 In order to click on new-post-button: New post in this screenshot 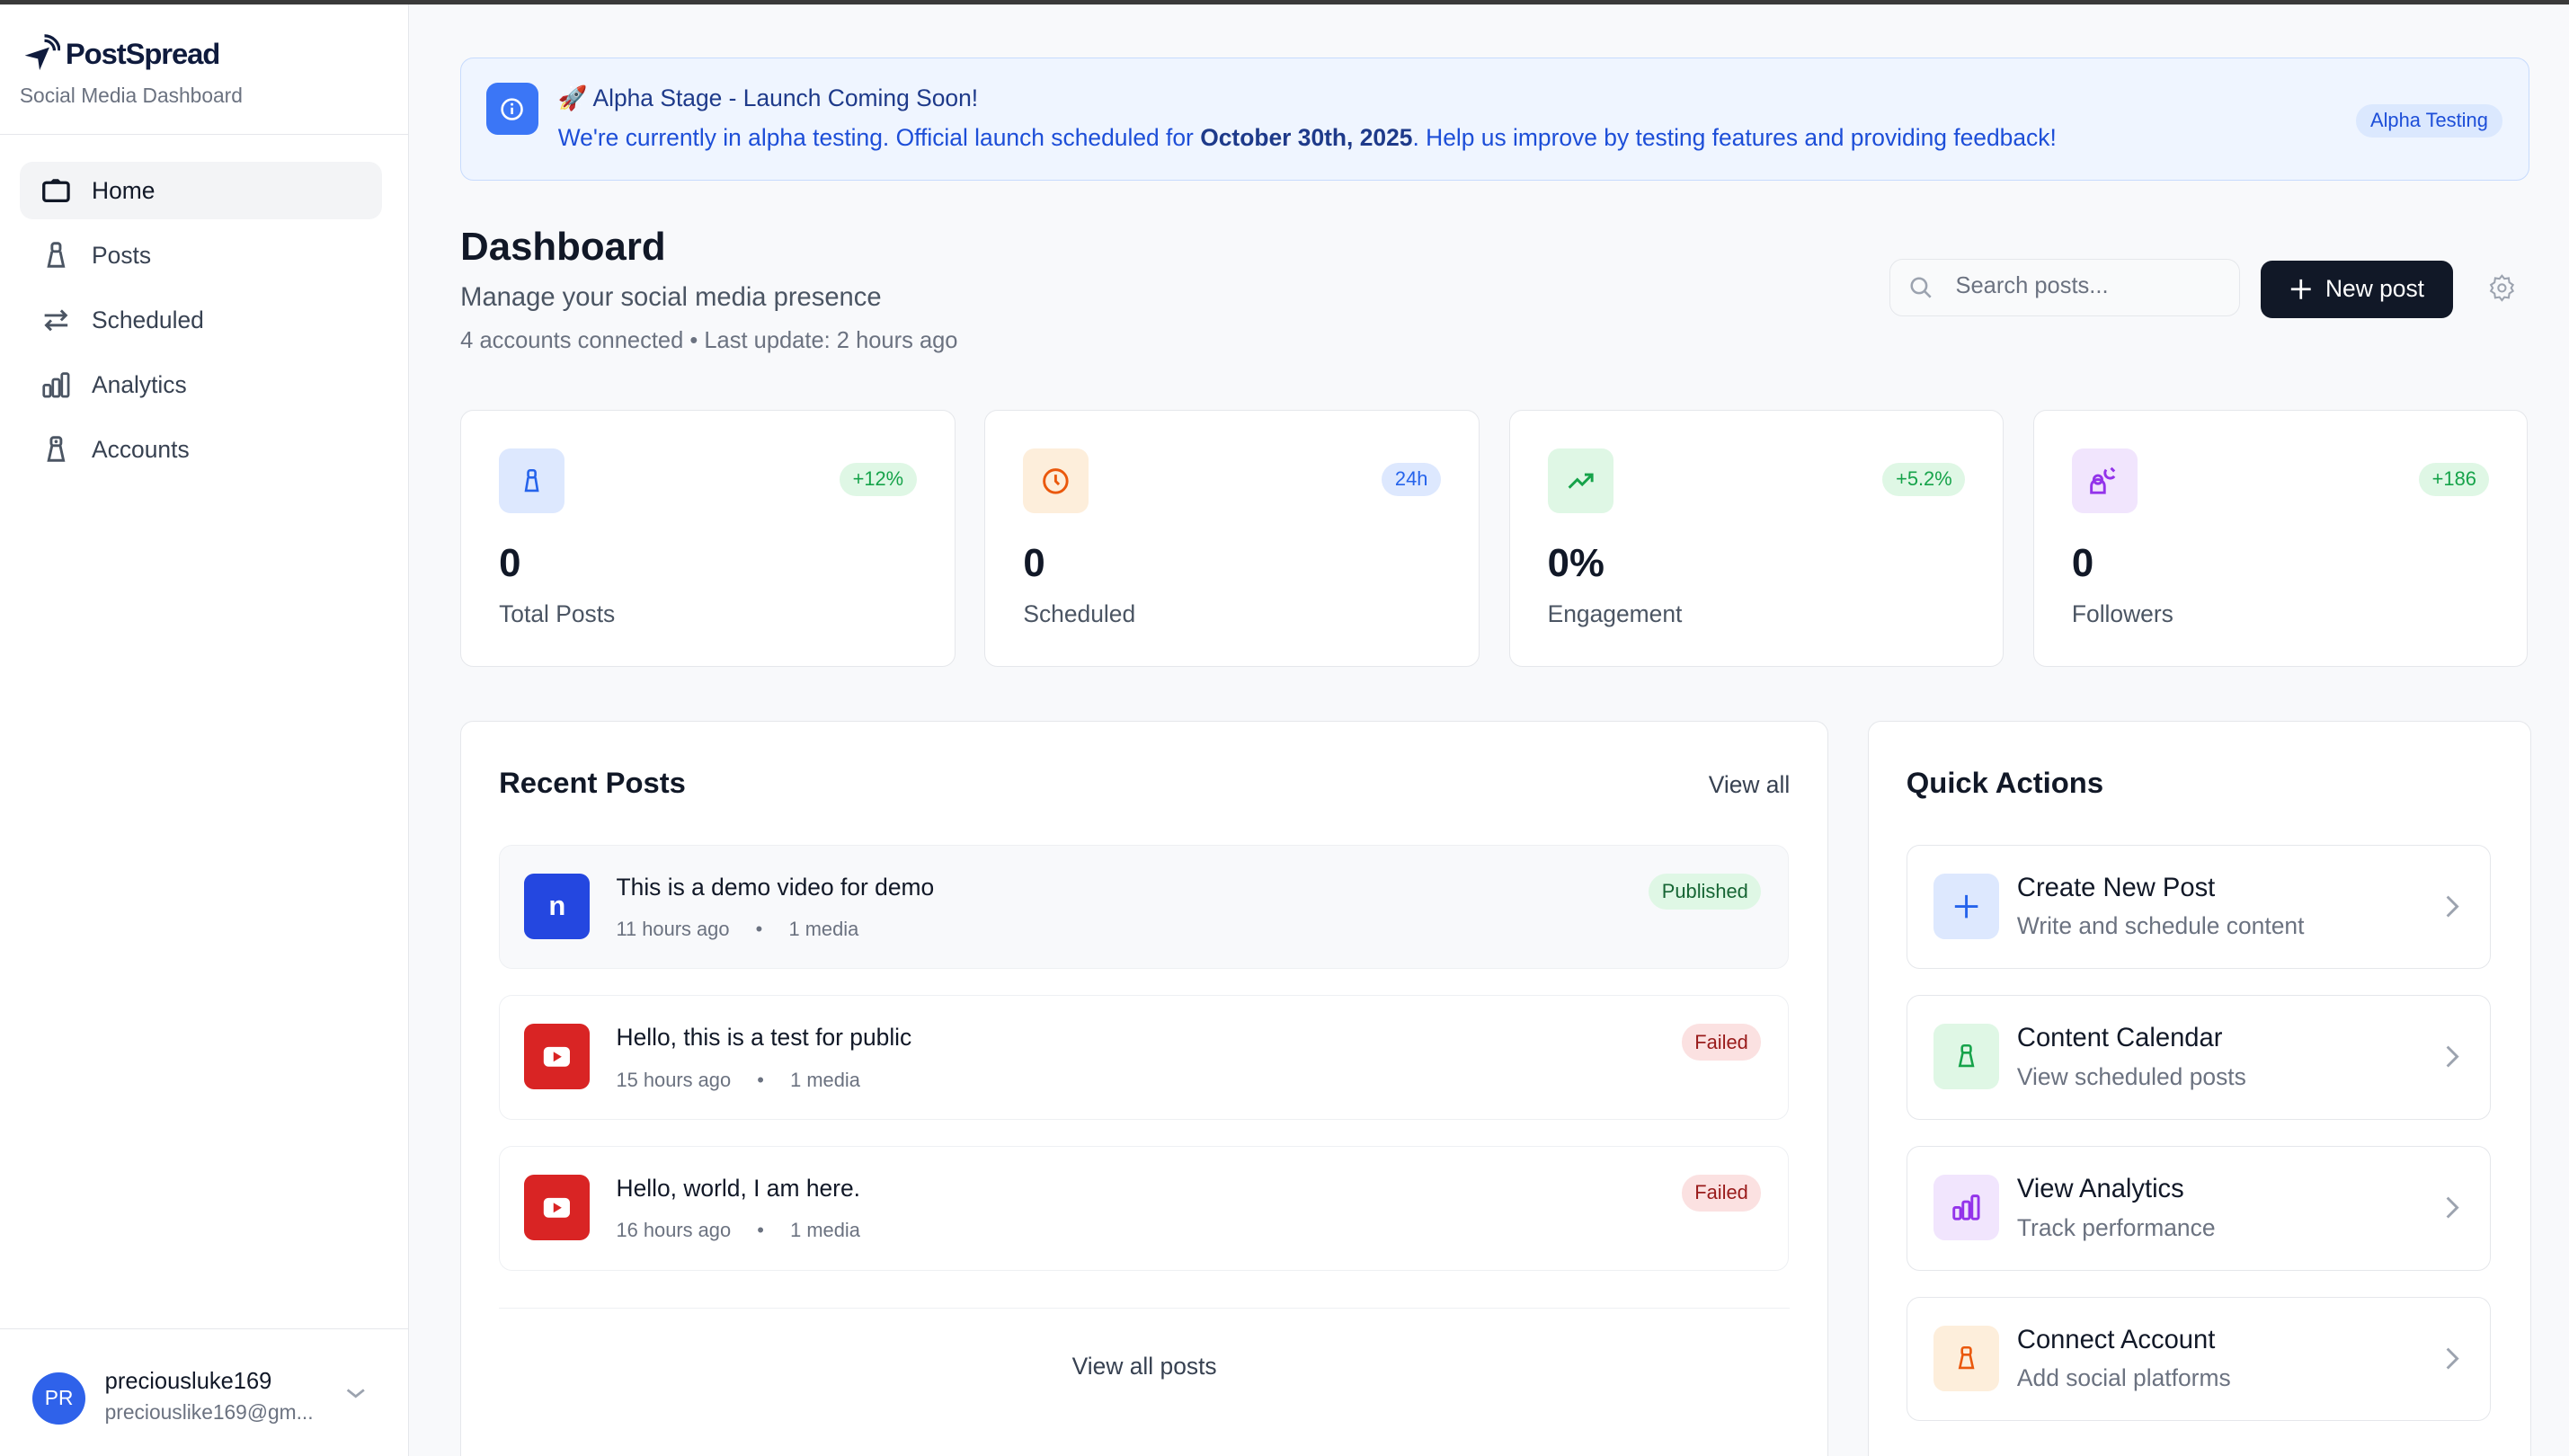, I will do `click(2357, 289)`.